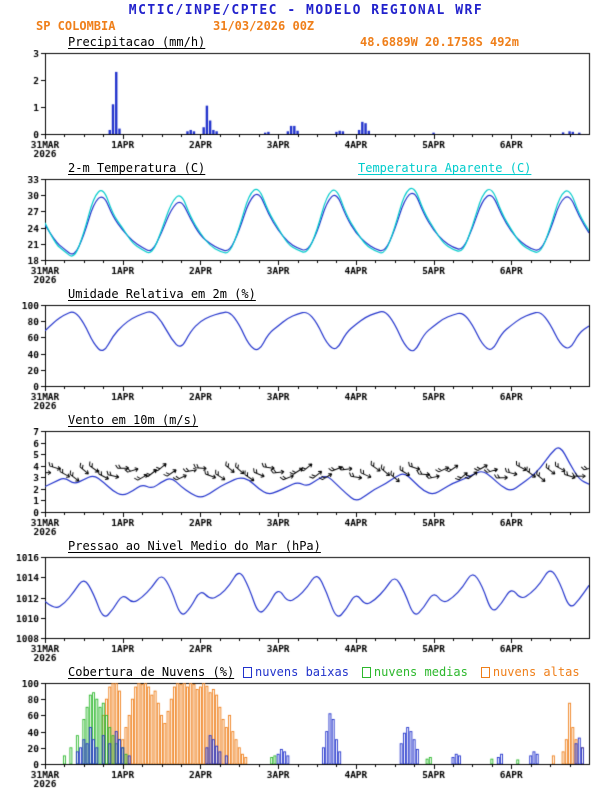 The height and width of the screenshot is (792, 612). What do you see at coordinates (439, 42) in the screenshot?
I see `coords-label: 48.6889W 20.1758S 492m` at bounding box center [439, 42].